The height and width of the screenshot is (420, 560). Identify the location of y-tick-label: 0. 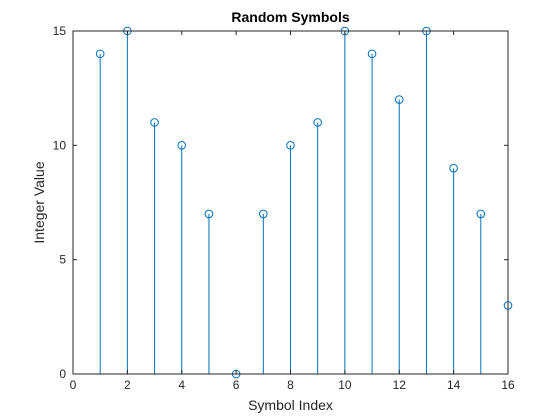
(62, 374).